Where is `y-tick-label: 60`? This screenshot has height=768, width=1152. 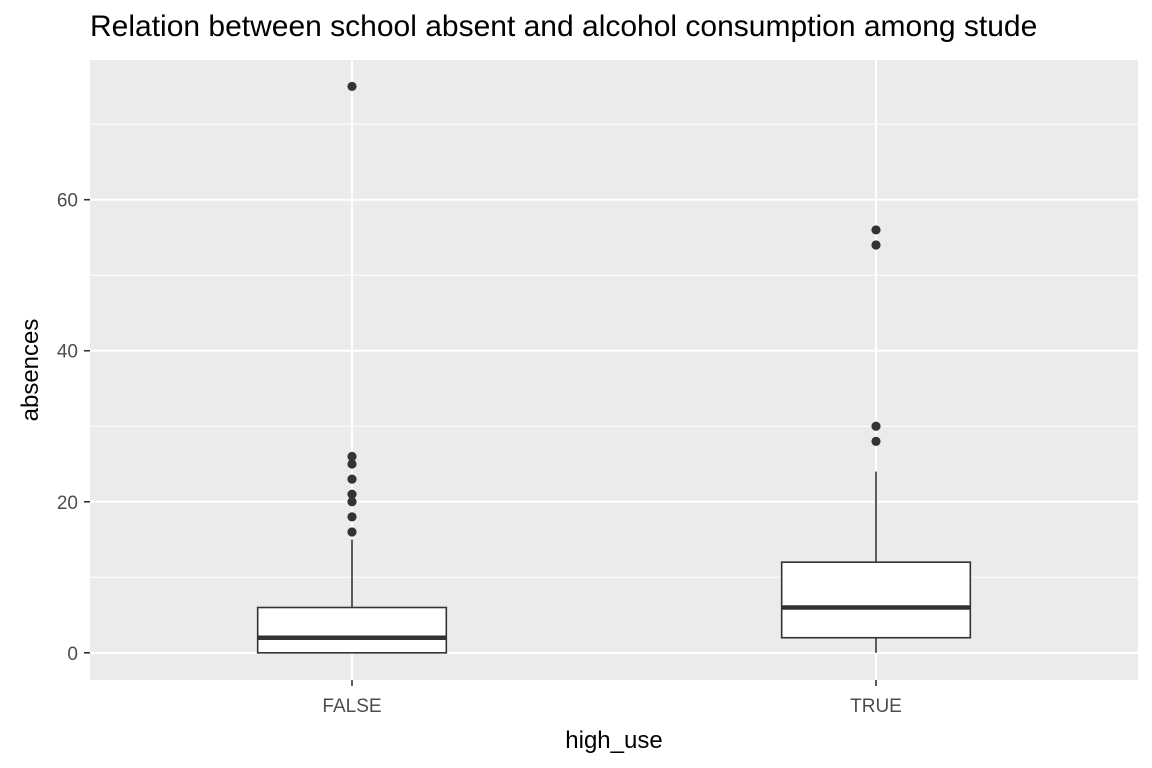
y-tick-label: 60 is located at coordinates (67, 201).